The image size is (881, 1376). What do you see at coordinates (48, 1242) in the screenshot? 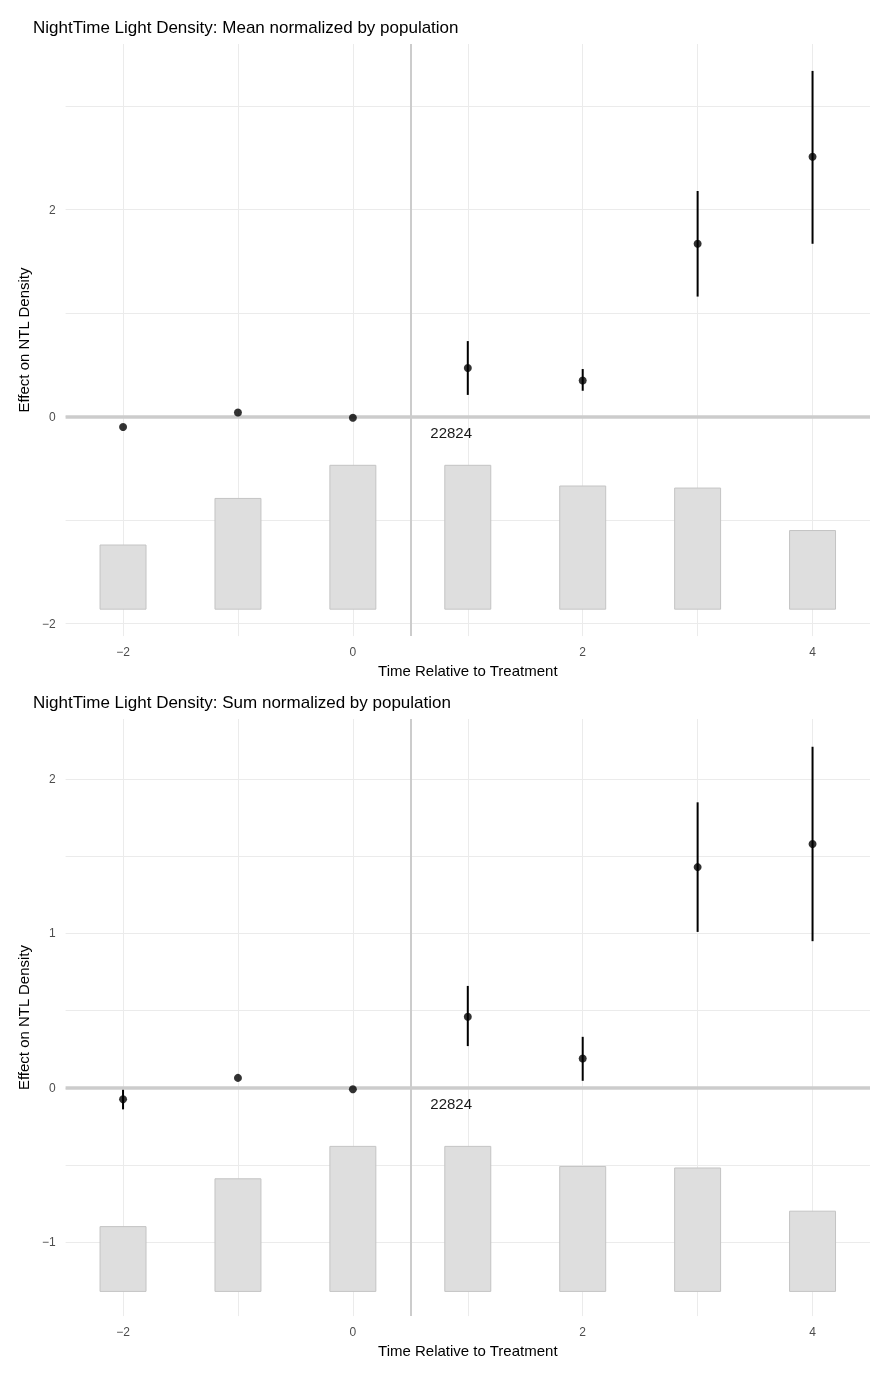
I see `y-tick-label: −1` at bounding box center [48, 1242].